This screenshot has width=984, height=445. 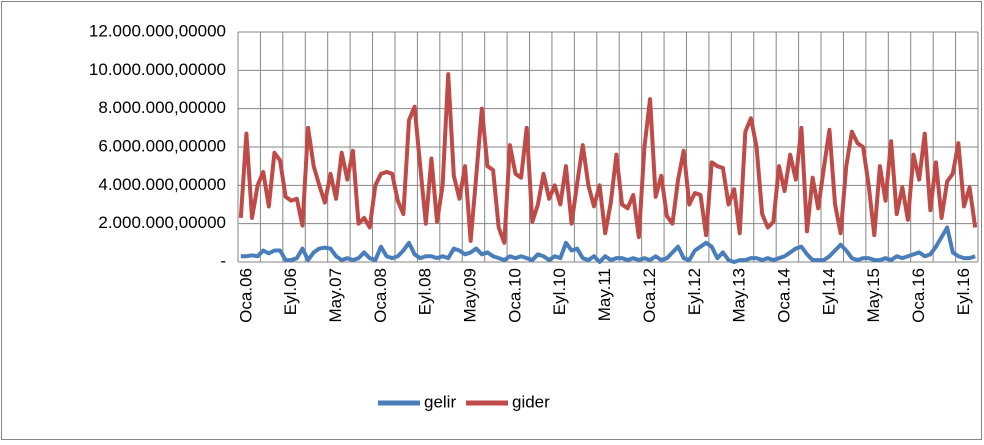 I want to click on x-tick-label: Eyl.10, so click(x=559, y=291).